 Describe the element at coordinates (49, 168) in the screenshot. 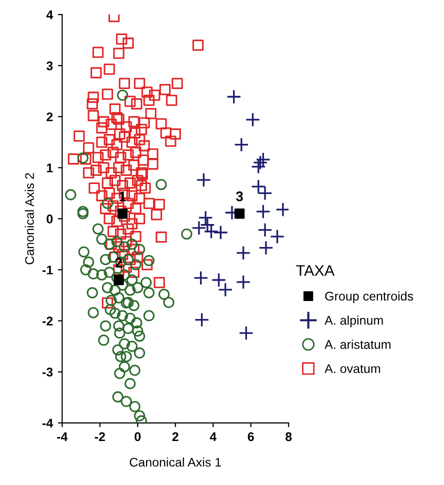

I see `y-tick-label: 1` at that location.